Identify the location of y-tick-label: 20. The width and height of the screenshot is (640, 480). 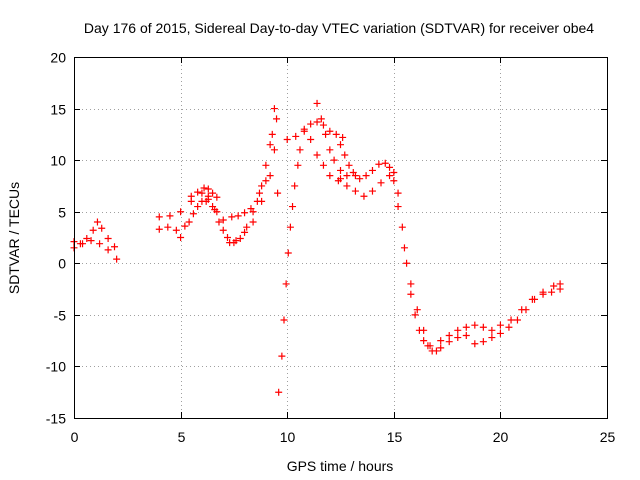
(58, 58).